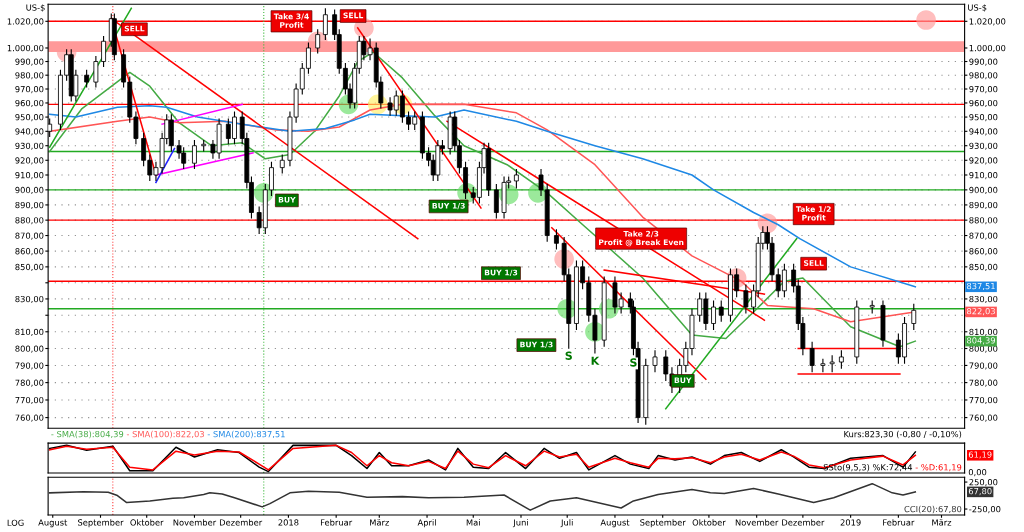 The image size is (1024, 532). I want to click on text: - SMA(200):837,51, so click(246, 434).